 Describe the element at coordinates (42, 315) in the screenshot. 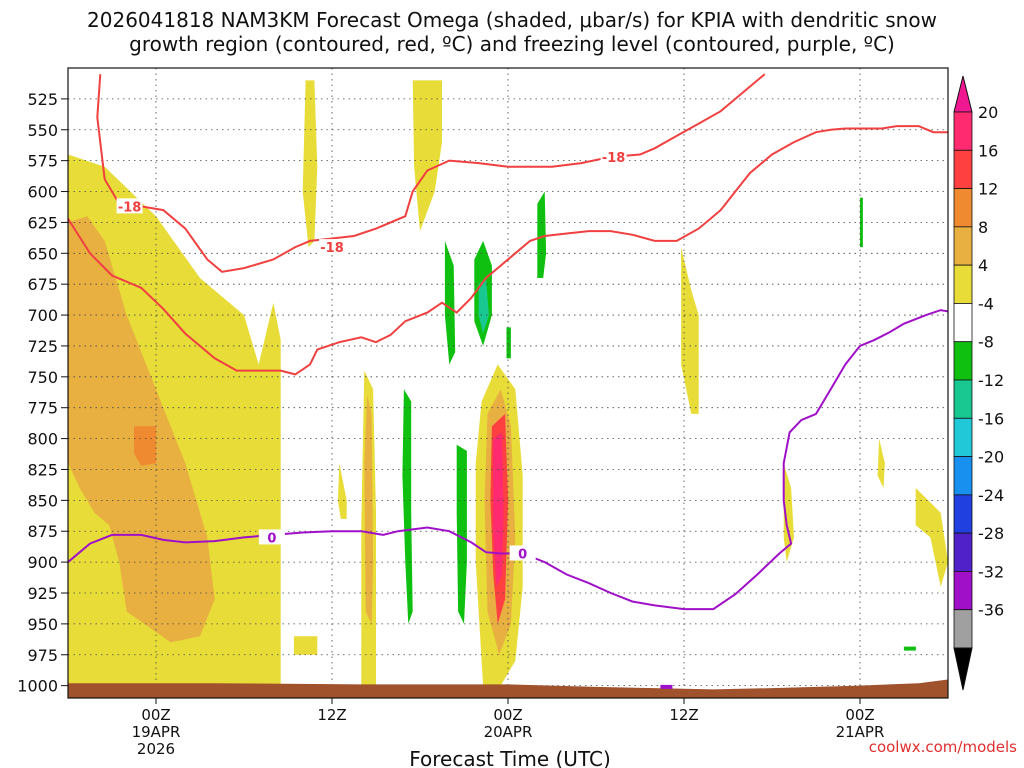

I see `y-tick-label-700: 700` at that location.